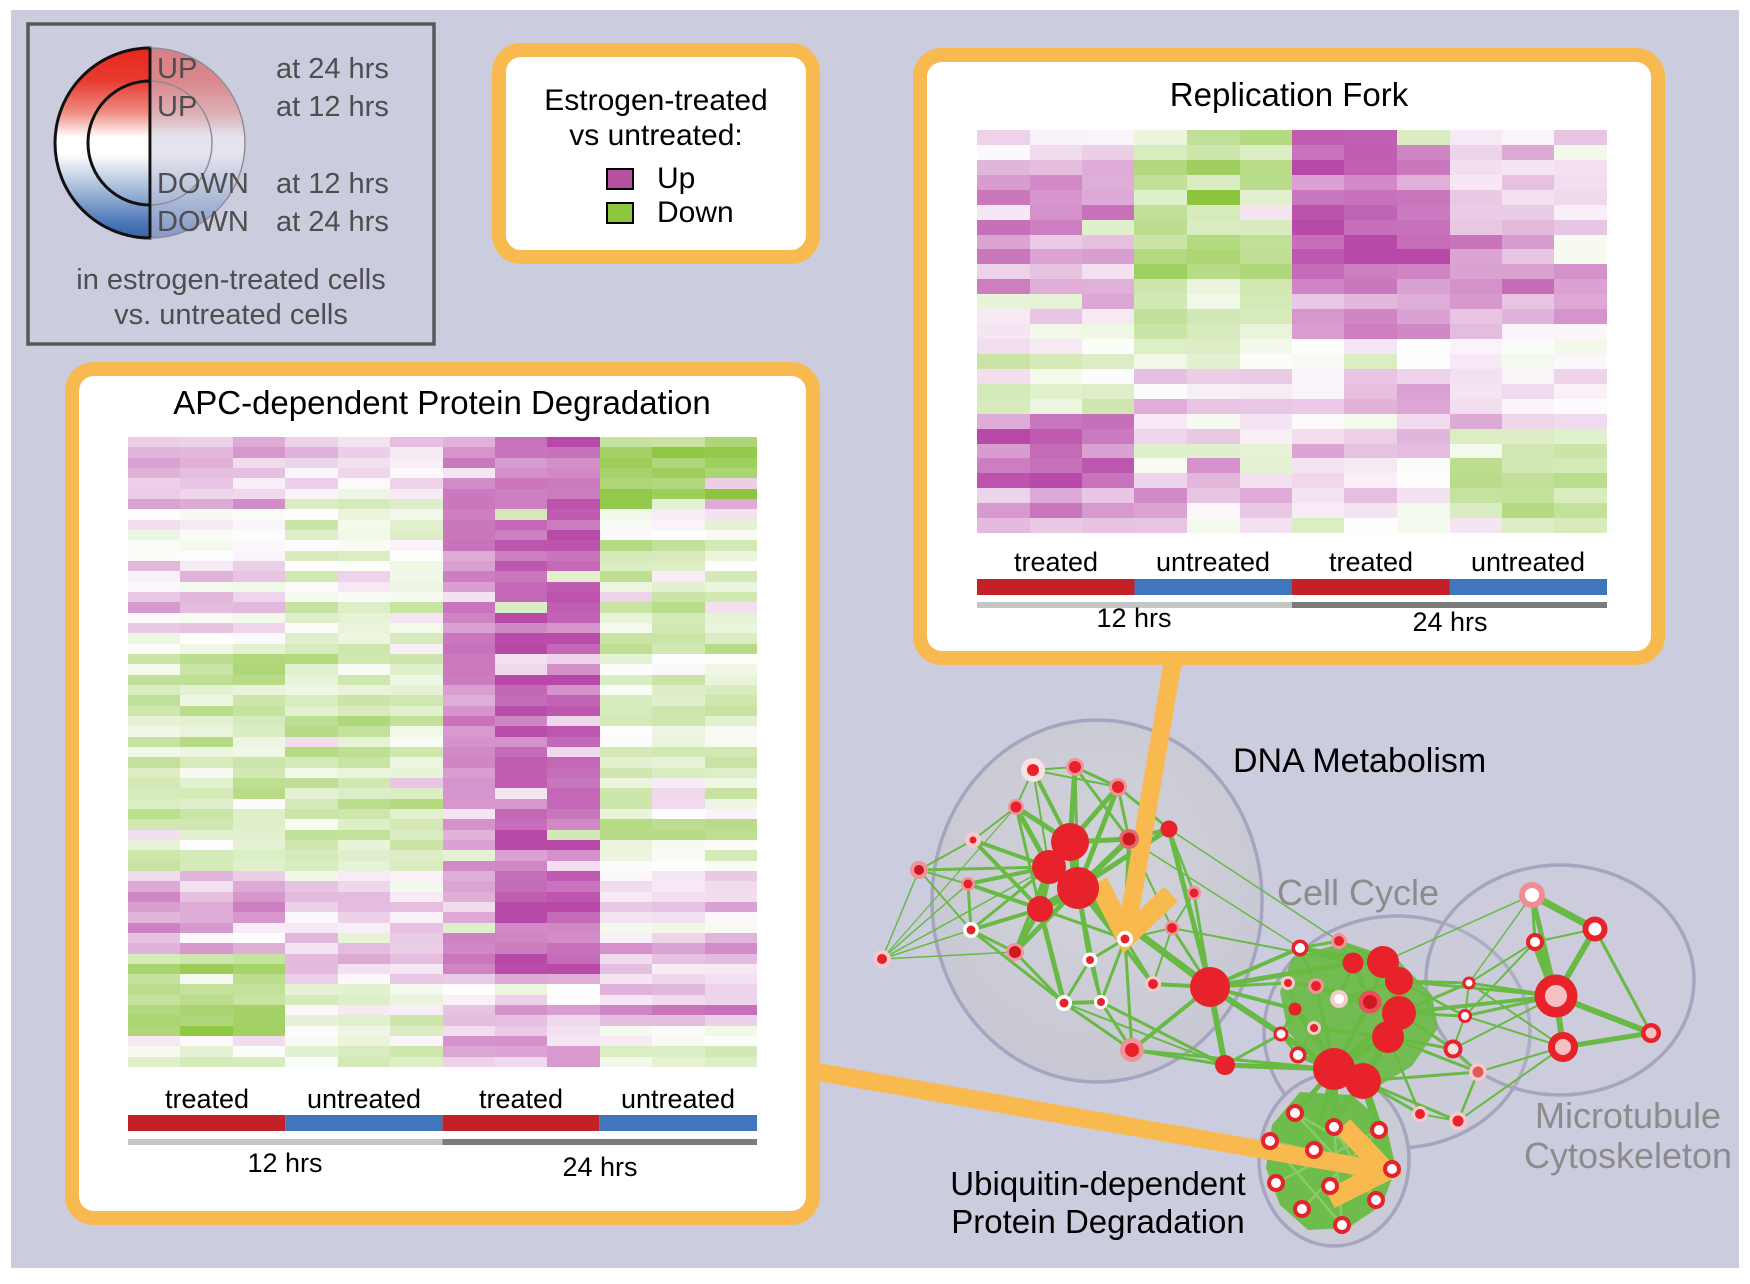 The width and height of the screenshot is (1750, 1284). What do you see at coordinates (1289, 94) in the screenshot?
I see `svg-text: Replication Fork` at bounding box center [1289, 94].